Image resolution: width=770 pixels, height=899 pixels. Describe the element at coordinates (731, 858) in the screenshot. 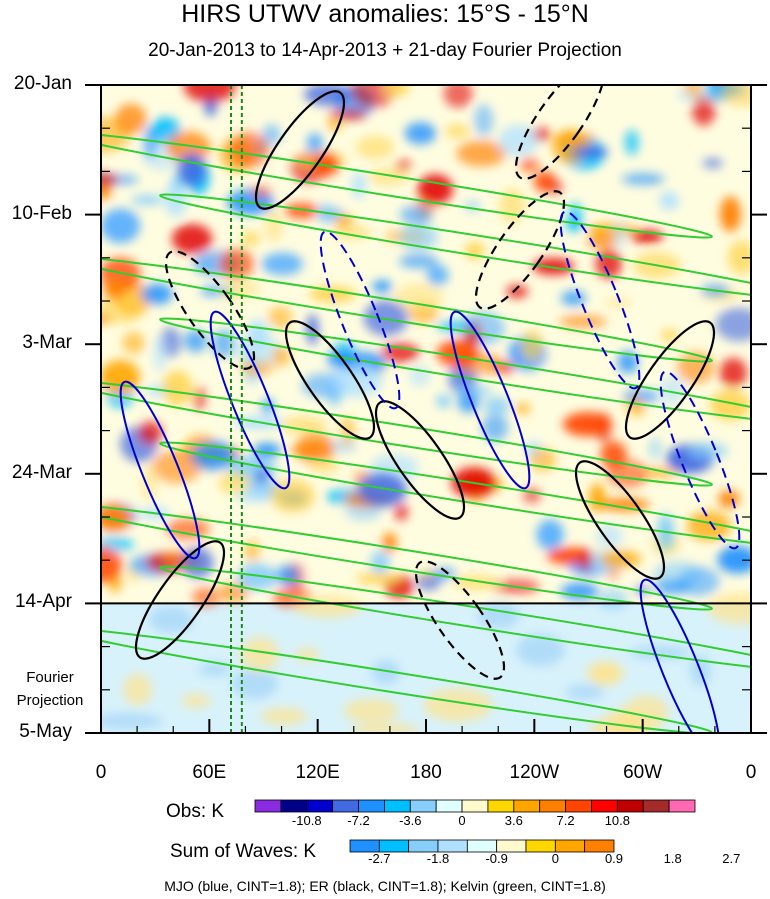

I see `waves-colorbar-tick-label: 2.7` at that location.